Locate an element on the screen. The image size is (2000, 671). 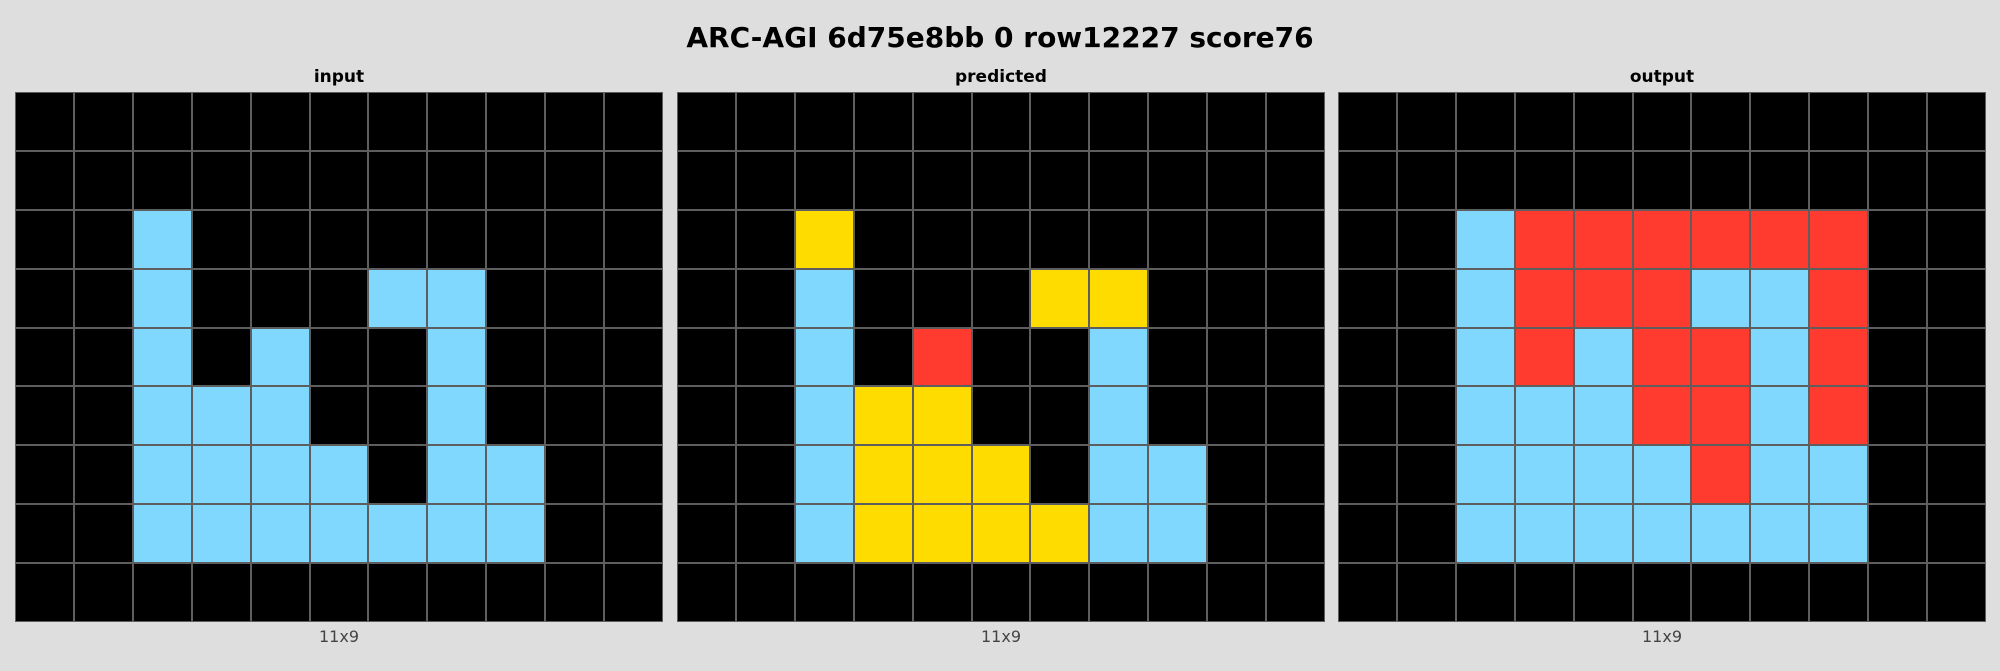
panel-title-predicted: predicted is located at coordinates (1001, 77).